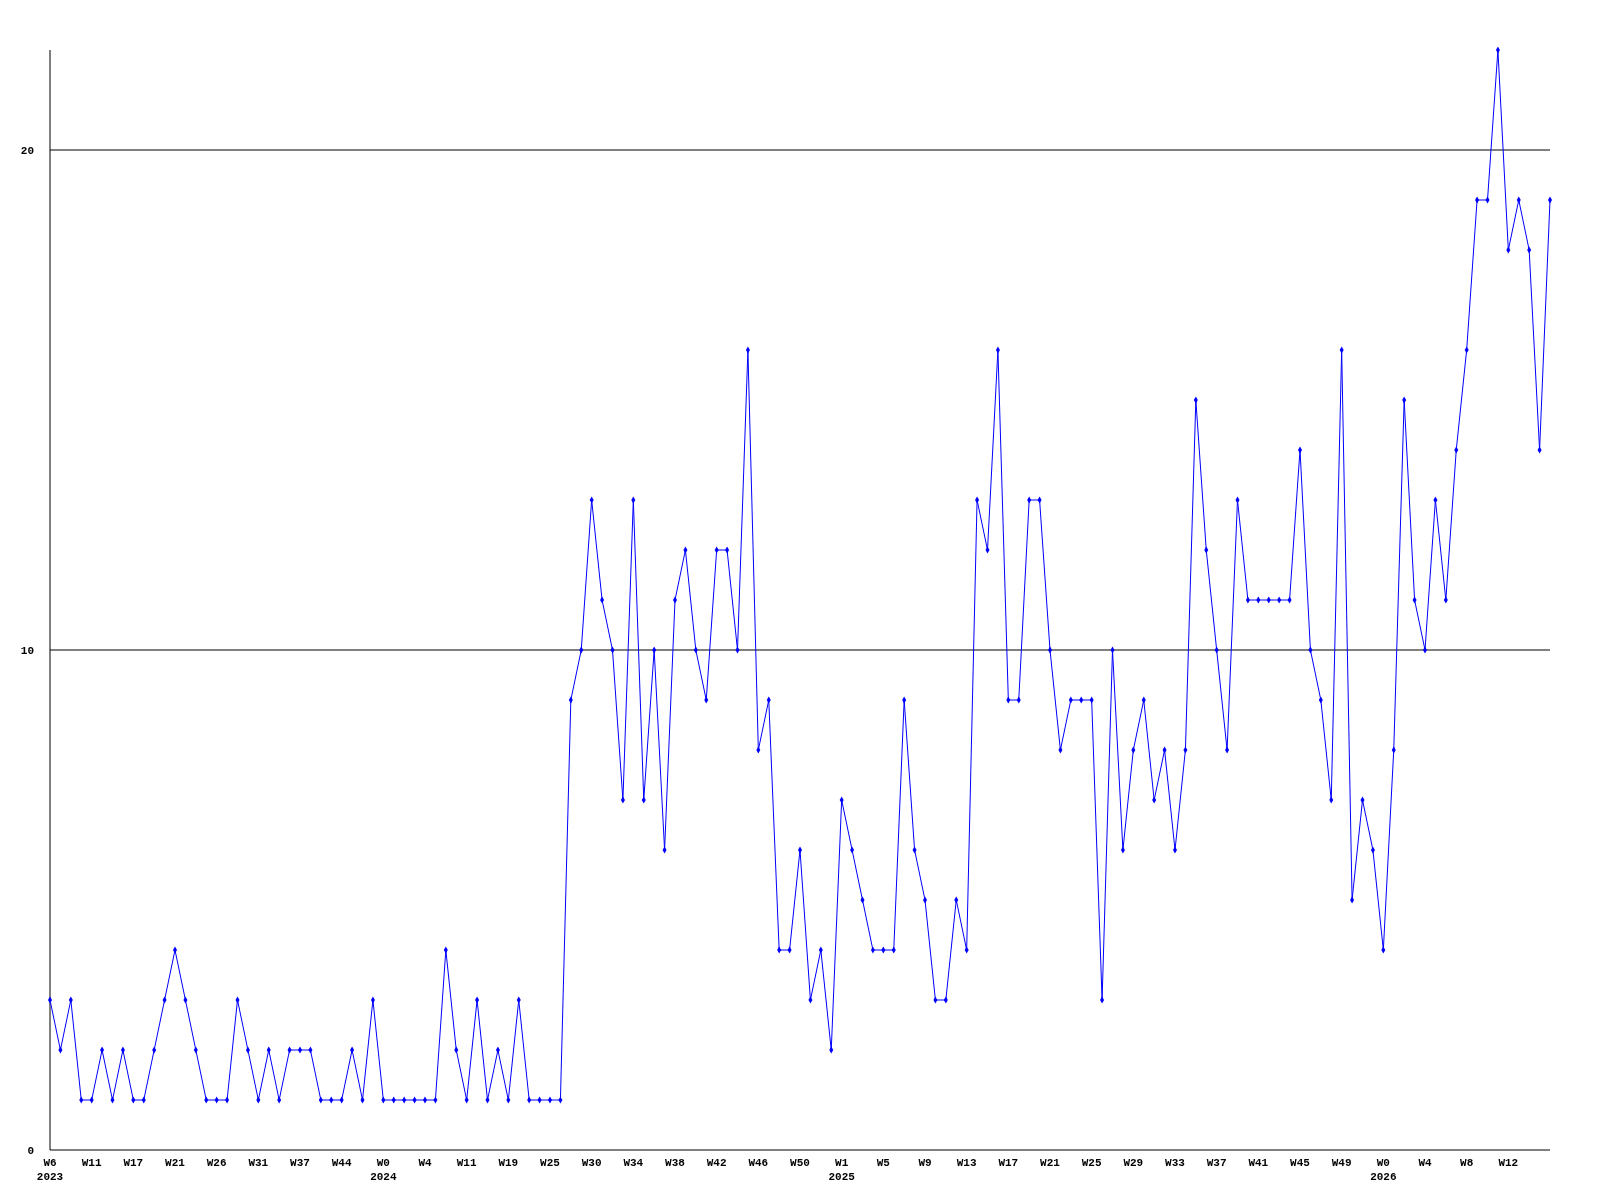 The height and width of the screenshot is (1200, 1600). What do you see at coordinates (1300, 1163) in the screenshot?
I see `x-tick-label: W45` at bounding box center [1300, 1163].